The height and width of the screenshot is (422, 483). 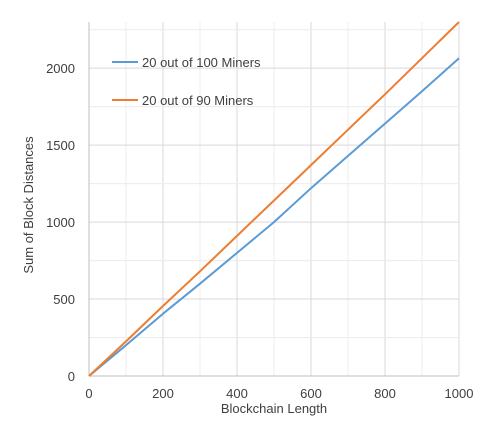 I want to click on legend-label: 20 out of 100 Miners, so click(x=201, y=62).